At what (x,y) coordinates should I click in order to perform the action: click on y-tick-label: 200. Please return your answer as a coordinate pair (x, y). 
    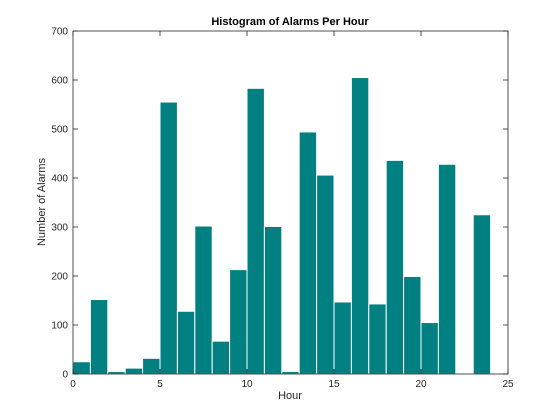
    Looking at the image, I should click on (59, 277).